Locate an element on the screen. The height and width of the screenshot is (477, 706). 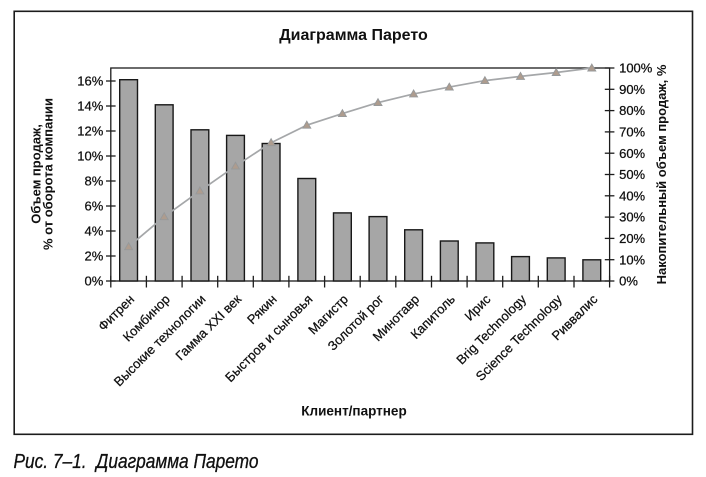
svg-text: 90% is located at coordinates (632, 89).